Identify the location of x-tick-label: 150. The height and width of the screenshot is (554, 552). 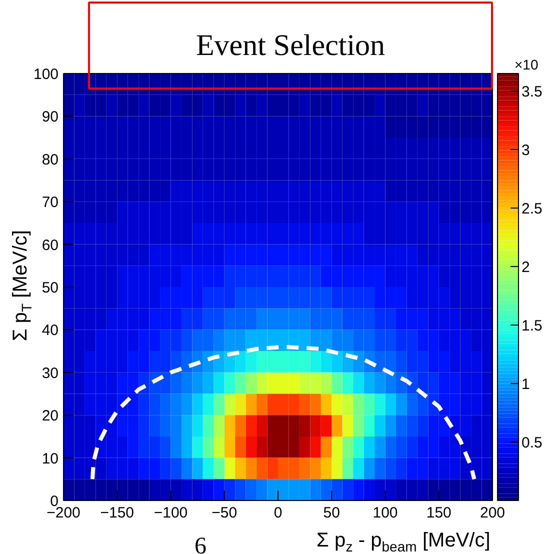
(439, 513).